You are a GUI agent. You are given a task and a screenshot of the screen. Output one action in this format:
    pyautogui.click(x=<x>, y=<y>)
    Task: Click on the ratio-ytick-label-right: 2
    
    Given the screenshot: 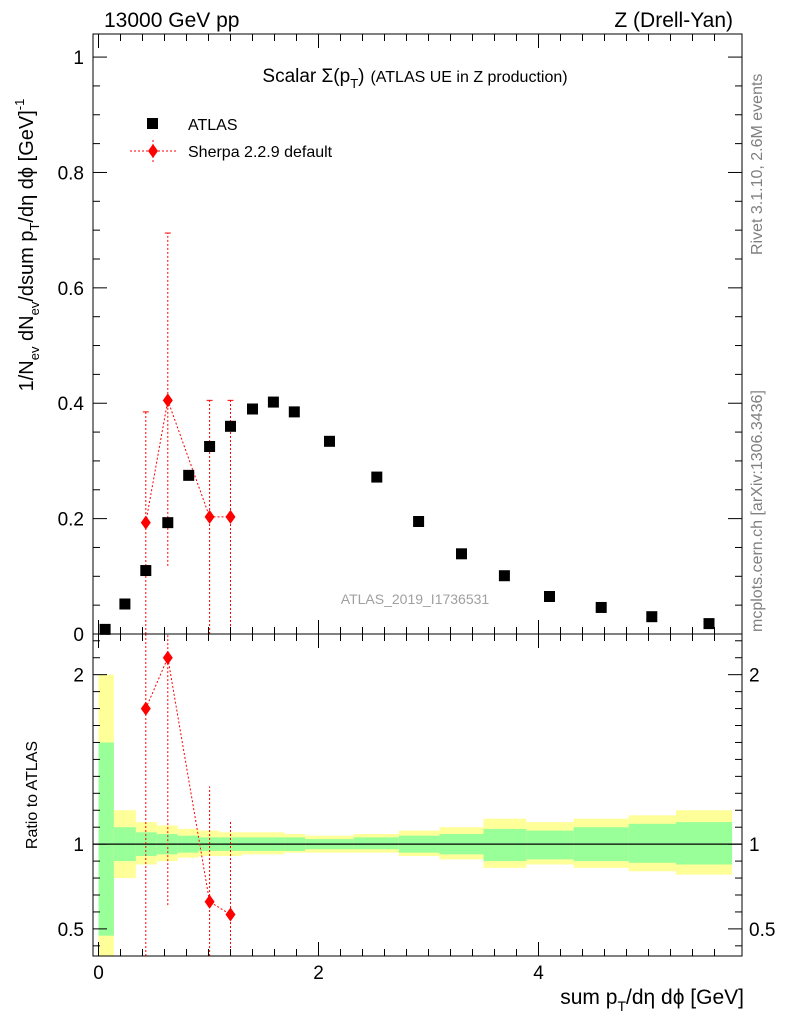 What is the action you would take?
    pyautogui.click(x=754, y=676)
    